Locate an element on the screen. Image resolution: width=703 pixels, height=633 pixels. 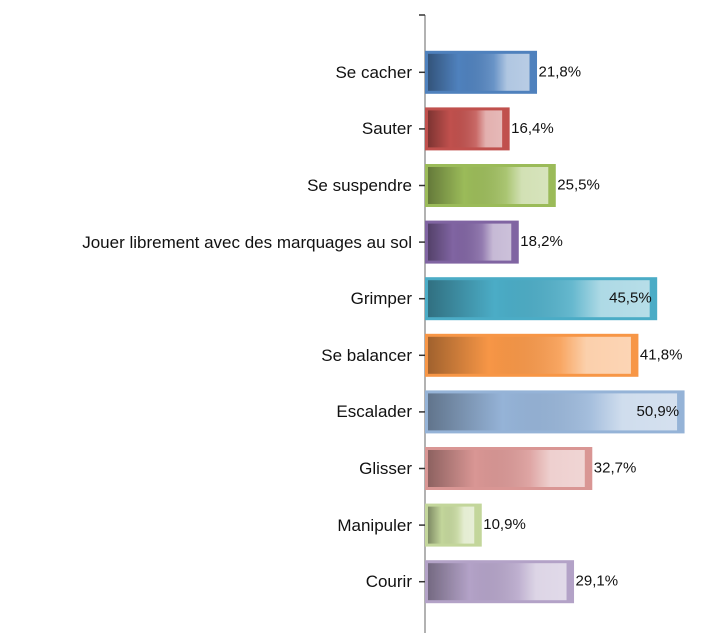
value-label: 16,4% is located at coordinates (532, 128).